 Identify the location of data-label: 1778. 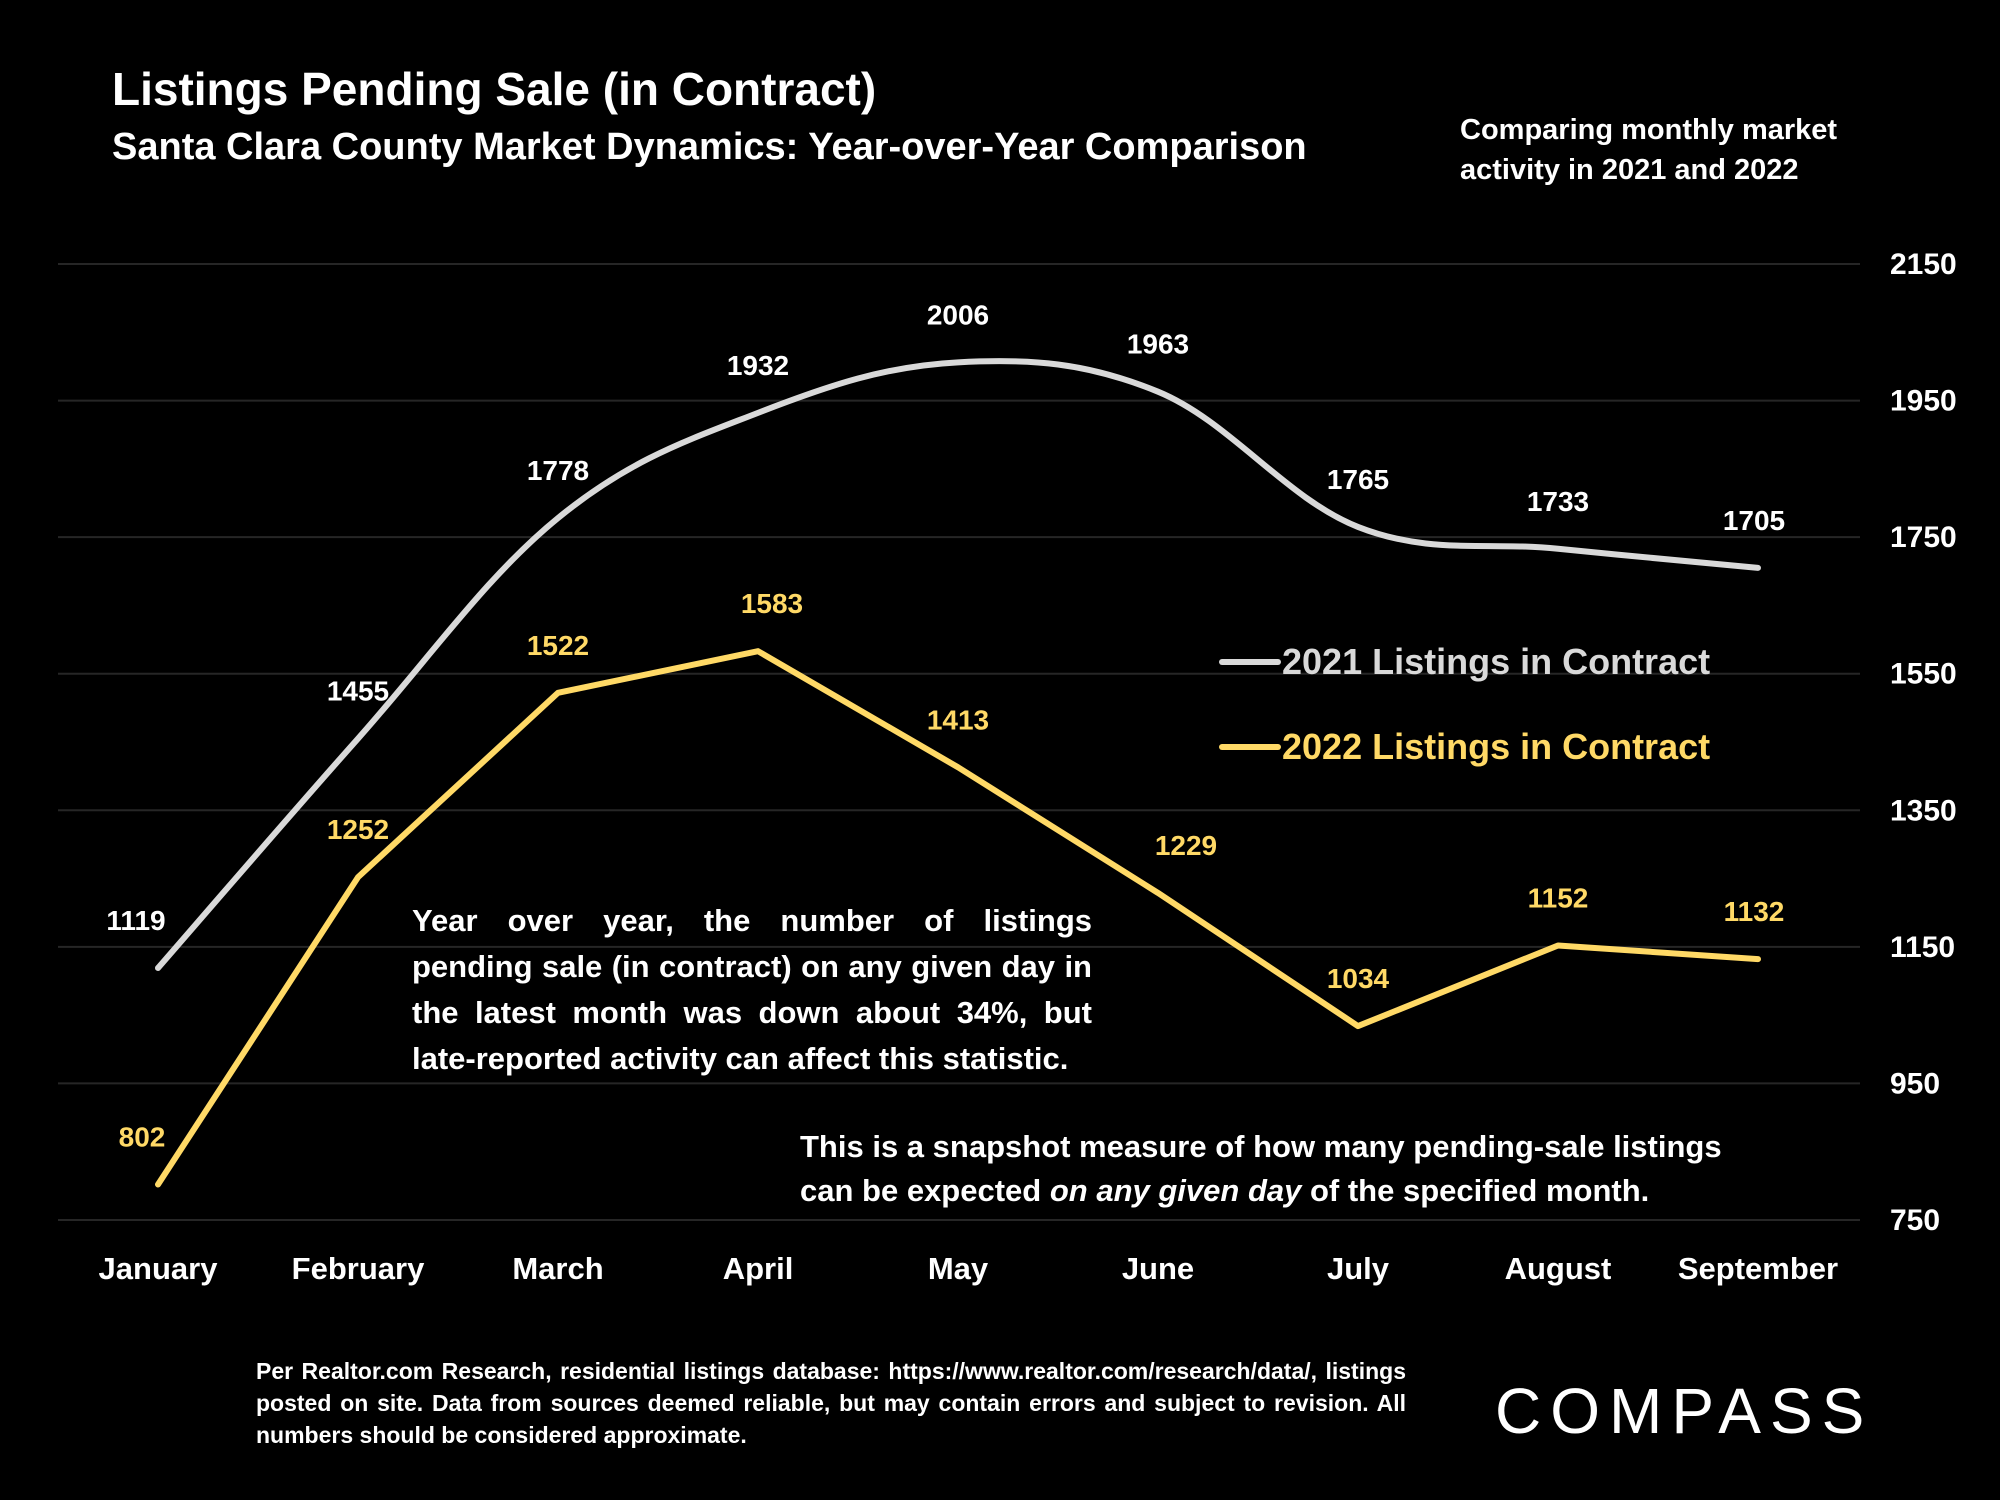
(558, 470).